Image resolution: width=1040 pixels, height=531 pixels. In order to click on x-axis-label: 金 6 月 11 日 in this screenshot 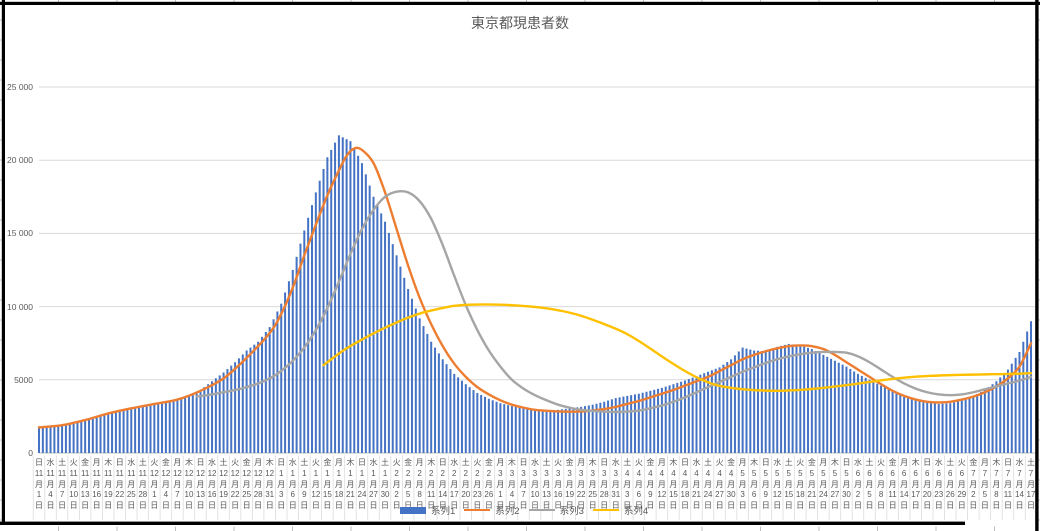, I will do `click(892, 484)`.